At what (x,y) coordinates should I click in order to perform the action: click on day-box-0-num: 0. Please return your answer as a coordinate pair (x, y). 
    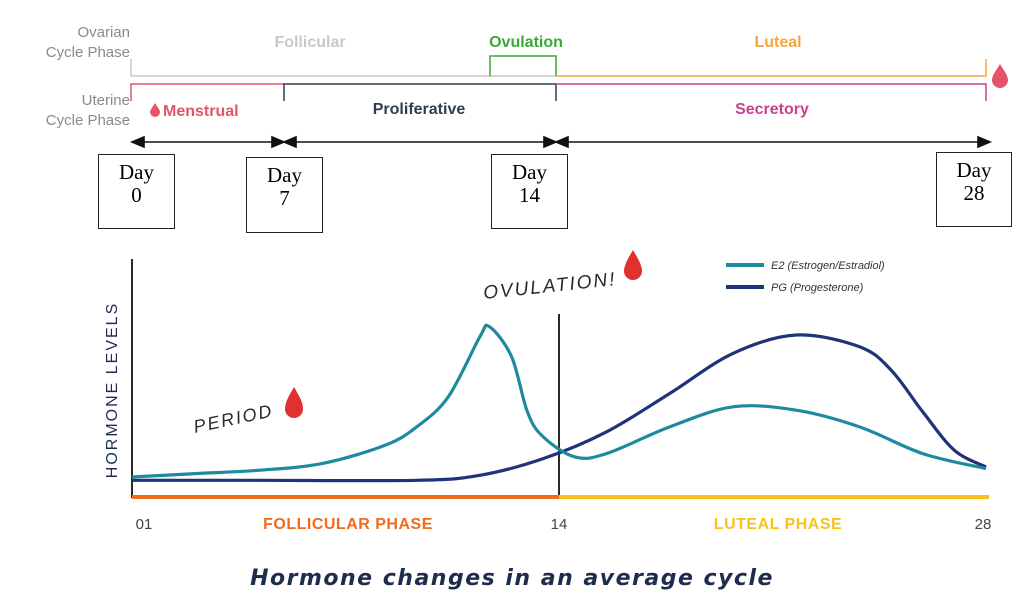
    Looking at the image, I should click on (136, 195).